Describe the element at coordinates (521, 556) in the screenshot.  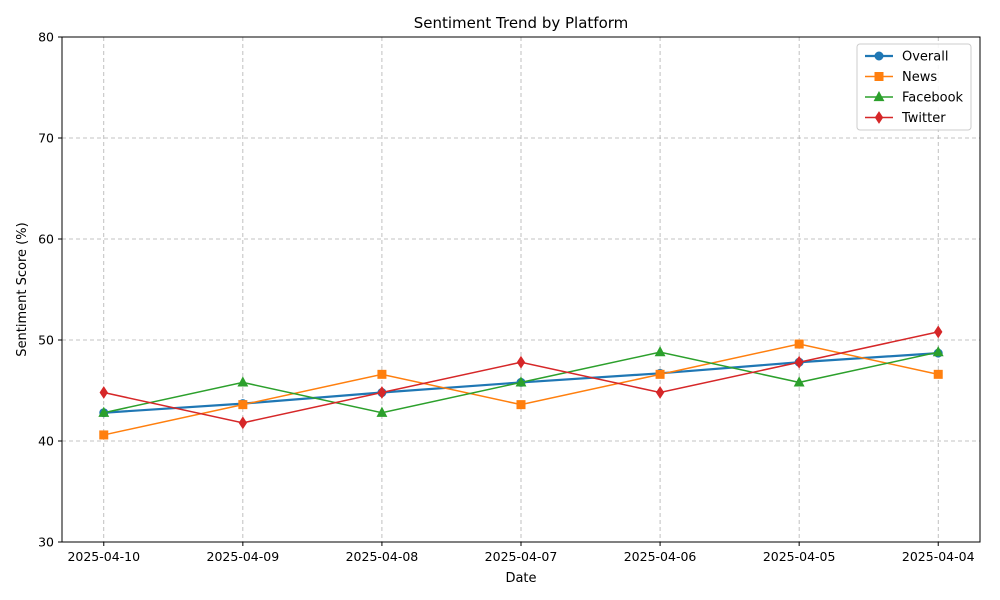
I see `x-tick-label: 2025-04-07` at that location.